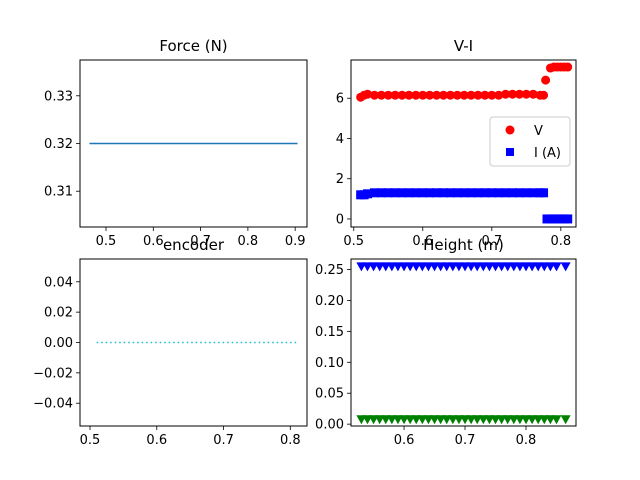 The image size is (640, 480). What do you see at coordinates (156, 440) in the screenshot?
I see `encoder-xtick-label: 0.6` at bounding box center [156, 440].